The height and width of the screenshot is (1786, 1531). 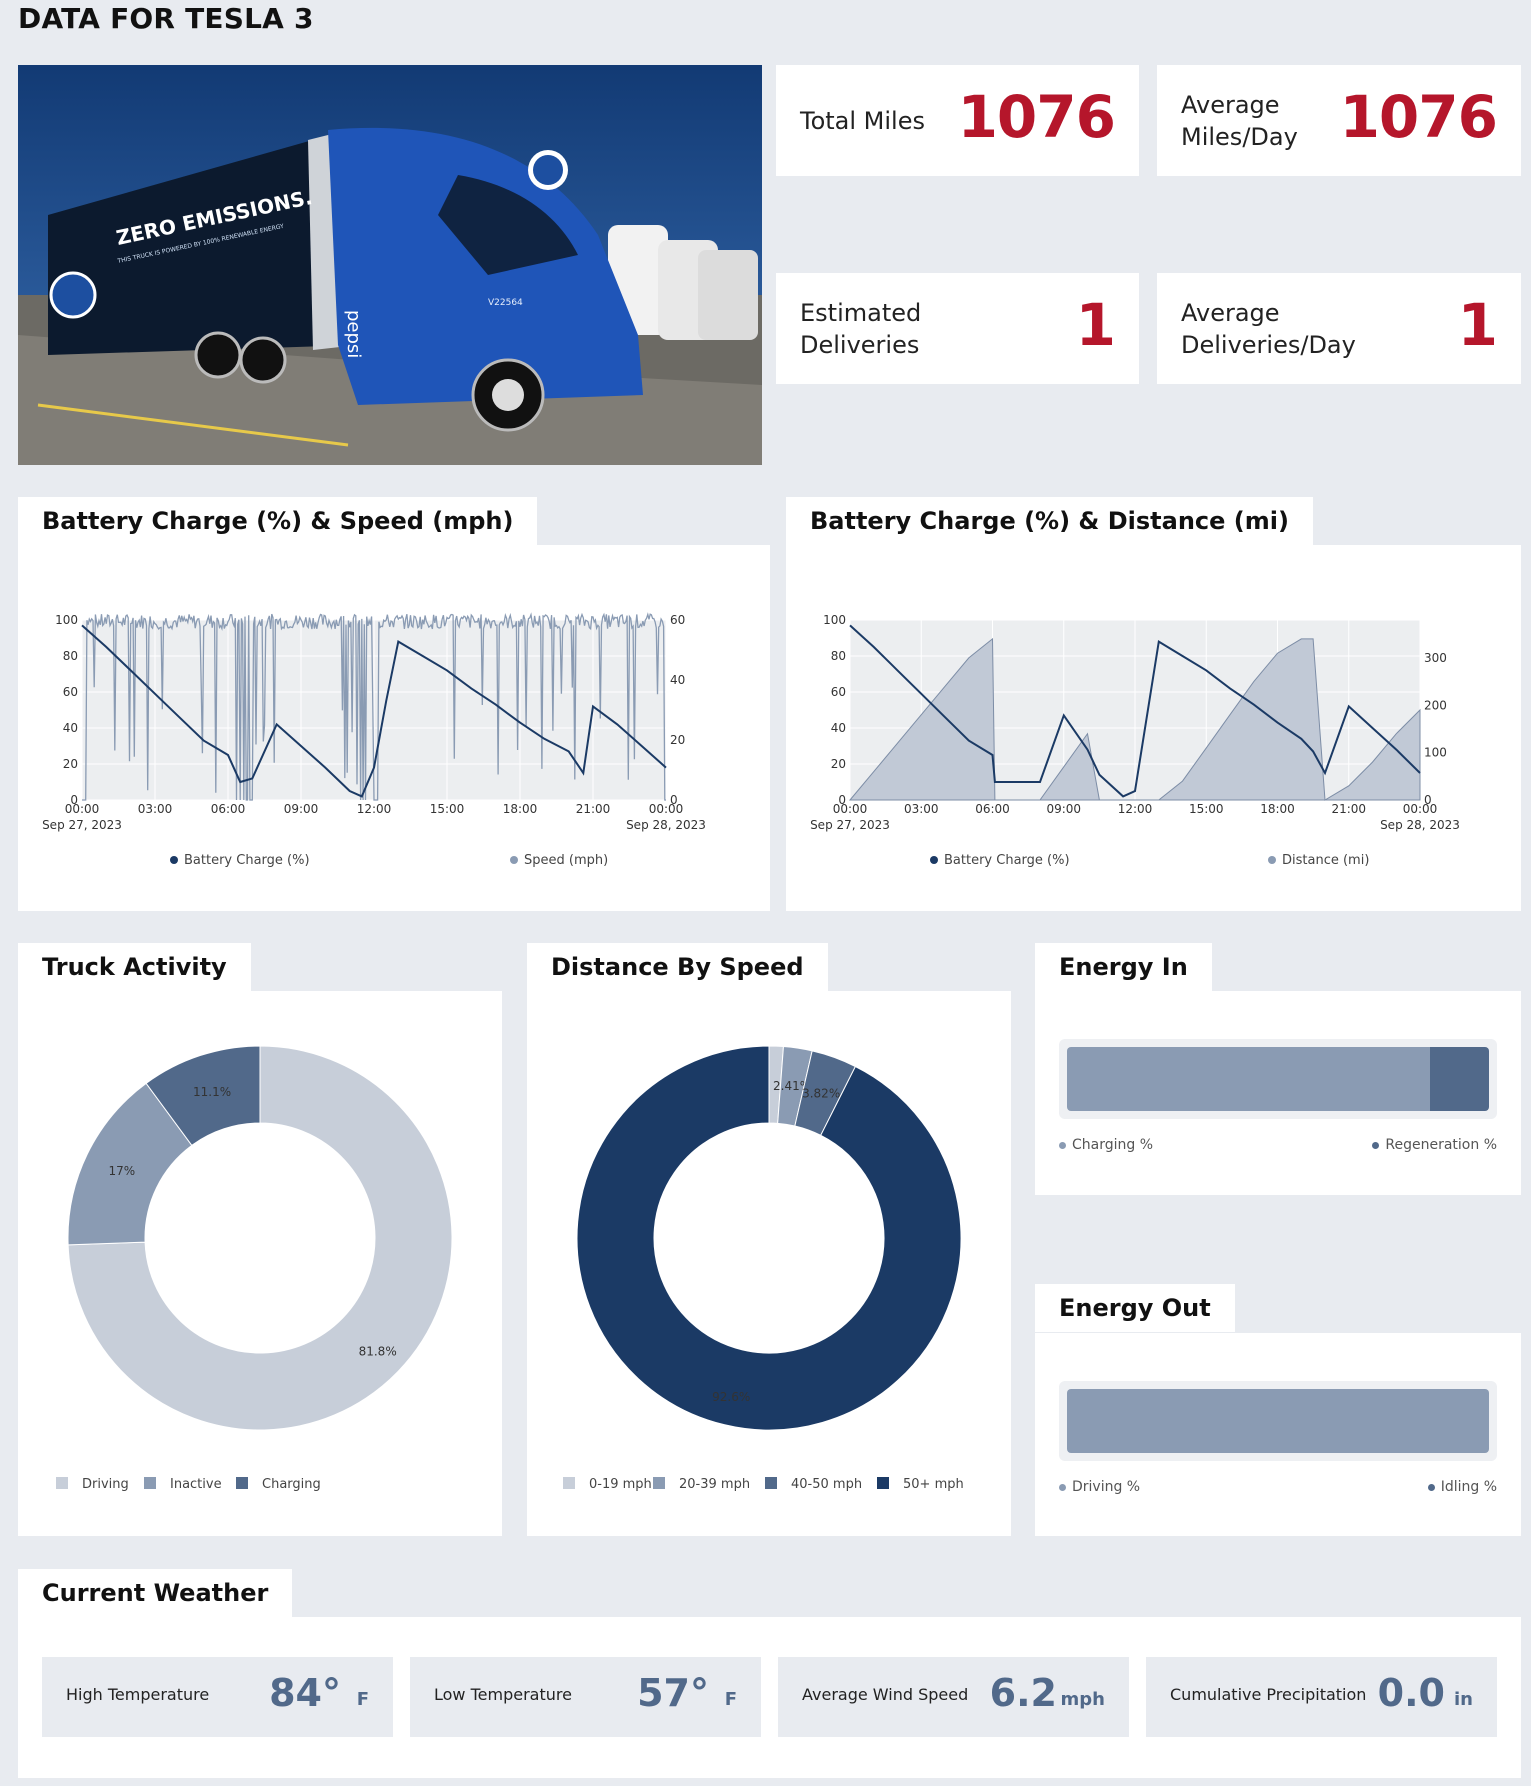 What do you see at coordinates (203, 242) in the screenshot?
I see `trailer-shape` at bounding box center [203, 242].